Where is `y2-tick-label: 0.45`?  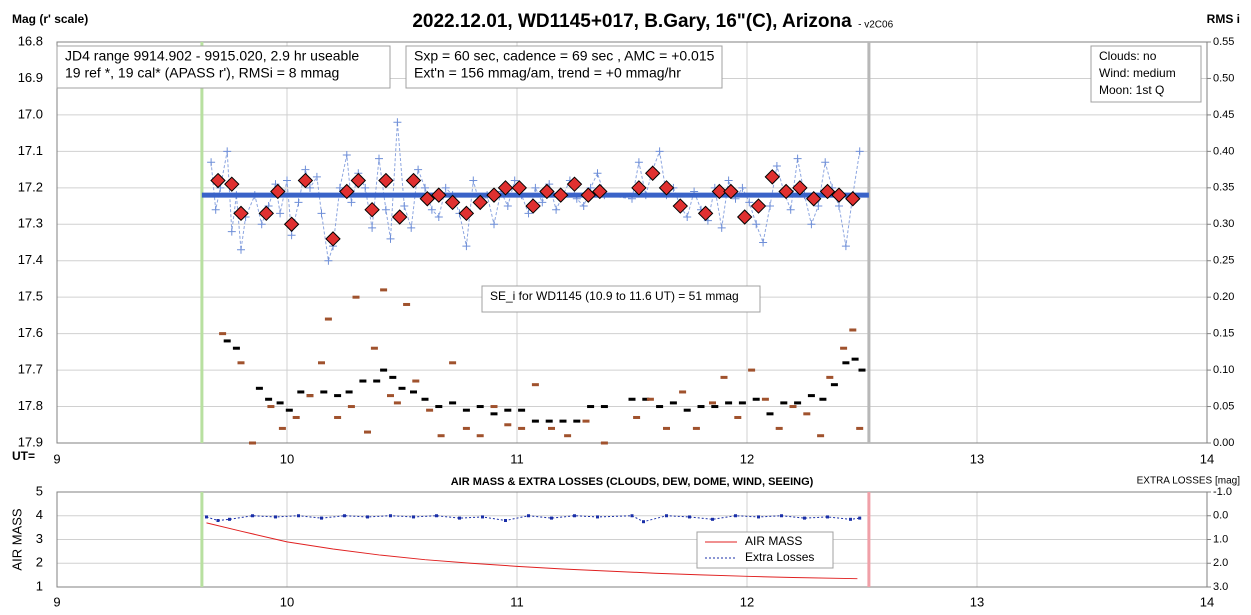 y2-tick-label: 0.45 is located at coordinates (1223, 115).